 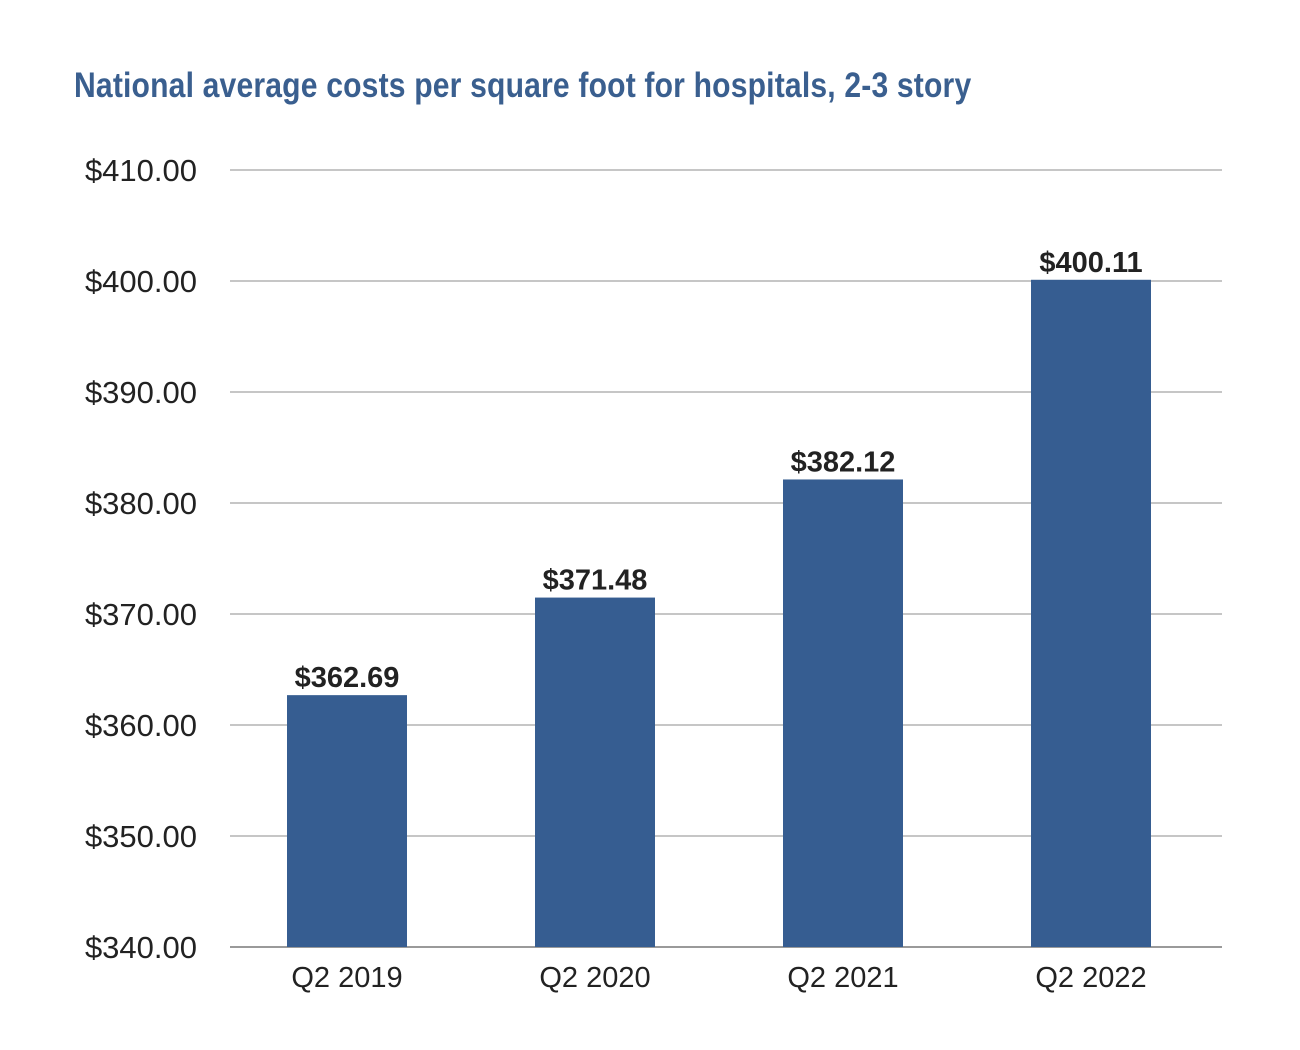 I want to click on data-label: $371.48, so click(x=595, y=581).